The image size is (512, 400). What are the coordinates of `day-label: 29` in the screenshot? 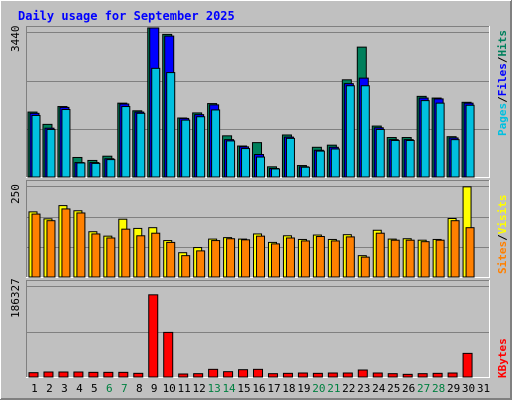 It's located at (453, 388).